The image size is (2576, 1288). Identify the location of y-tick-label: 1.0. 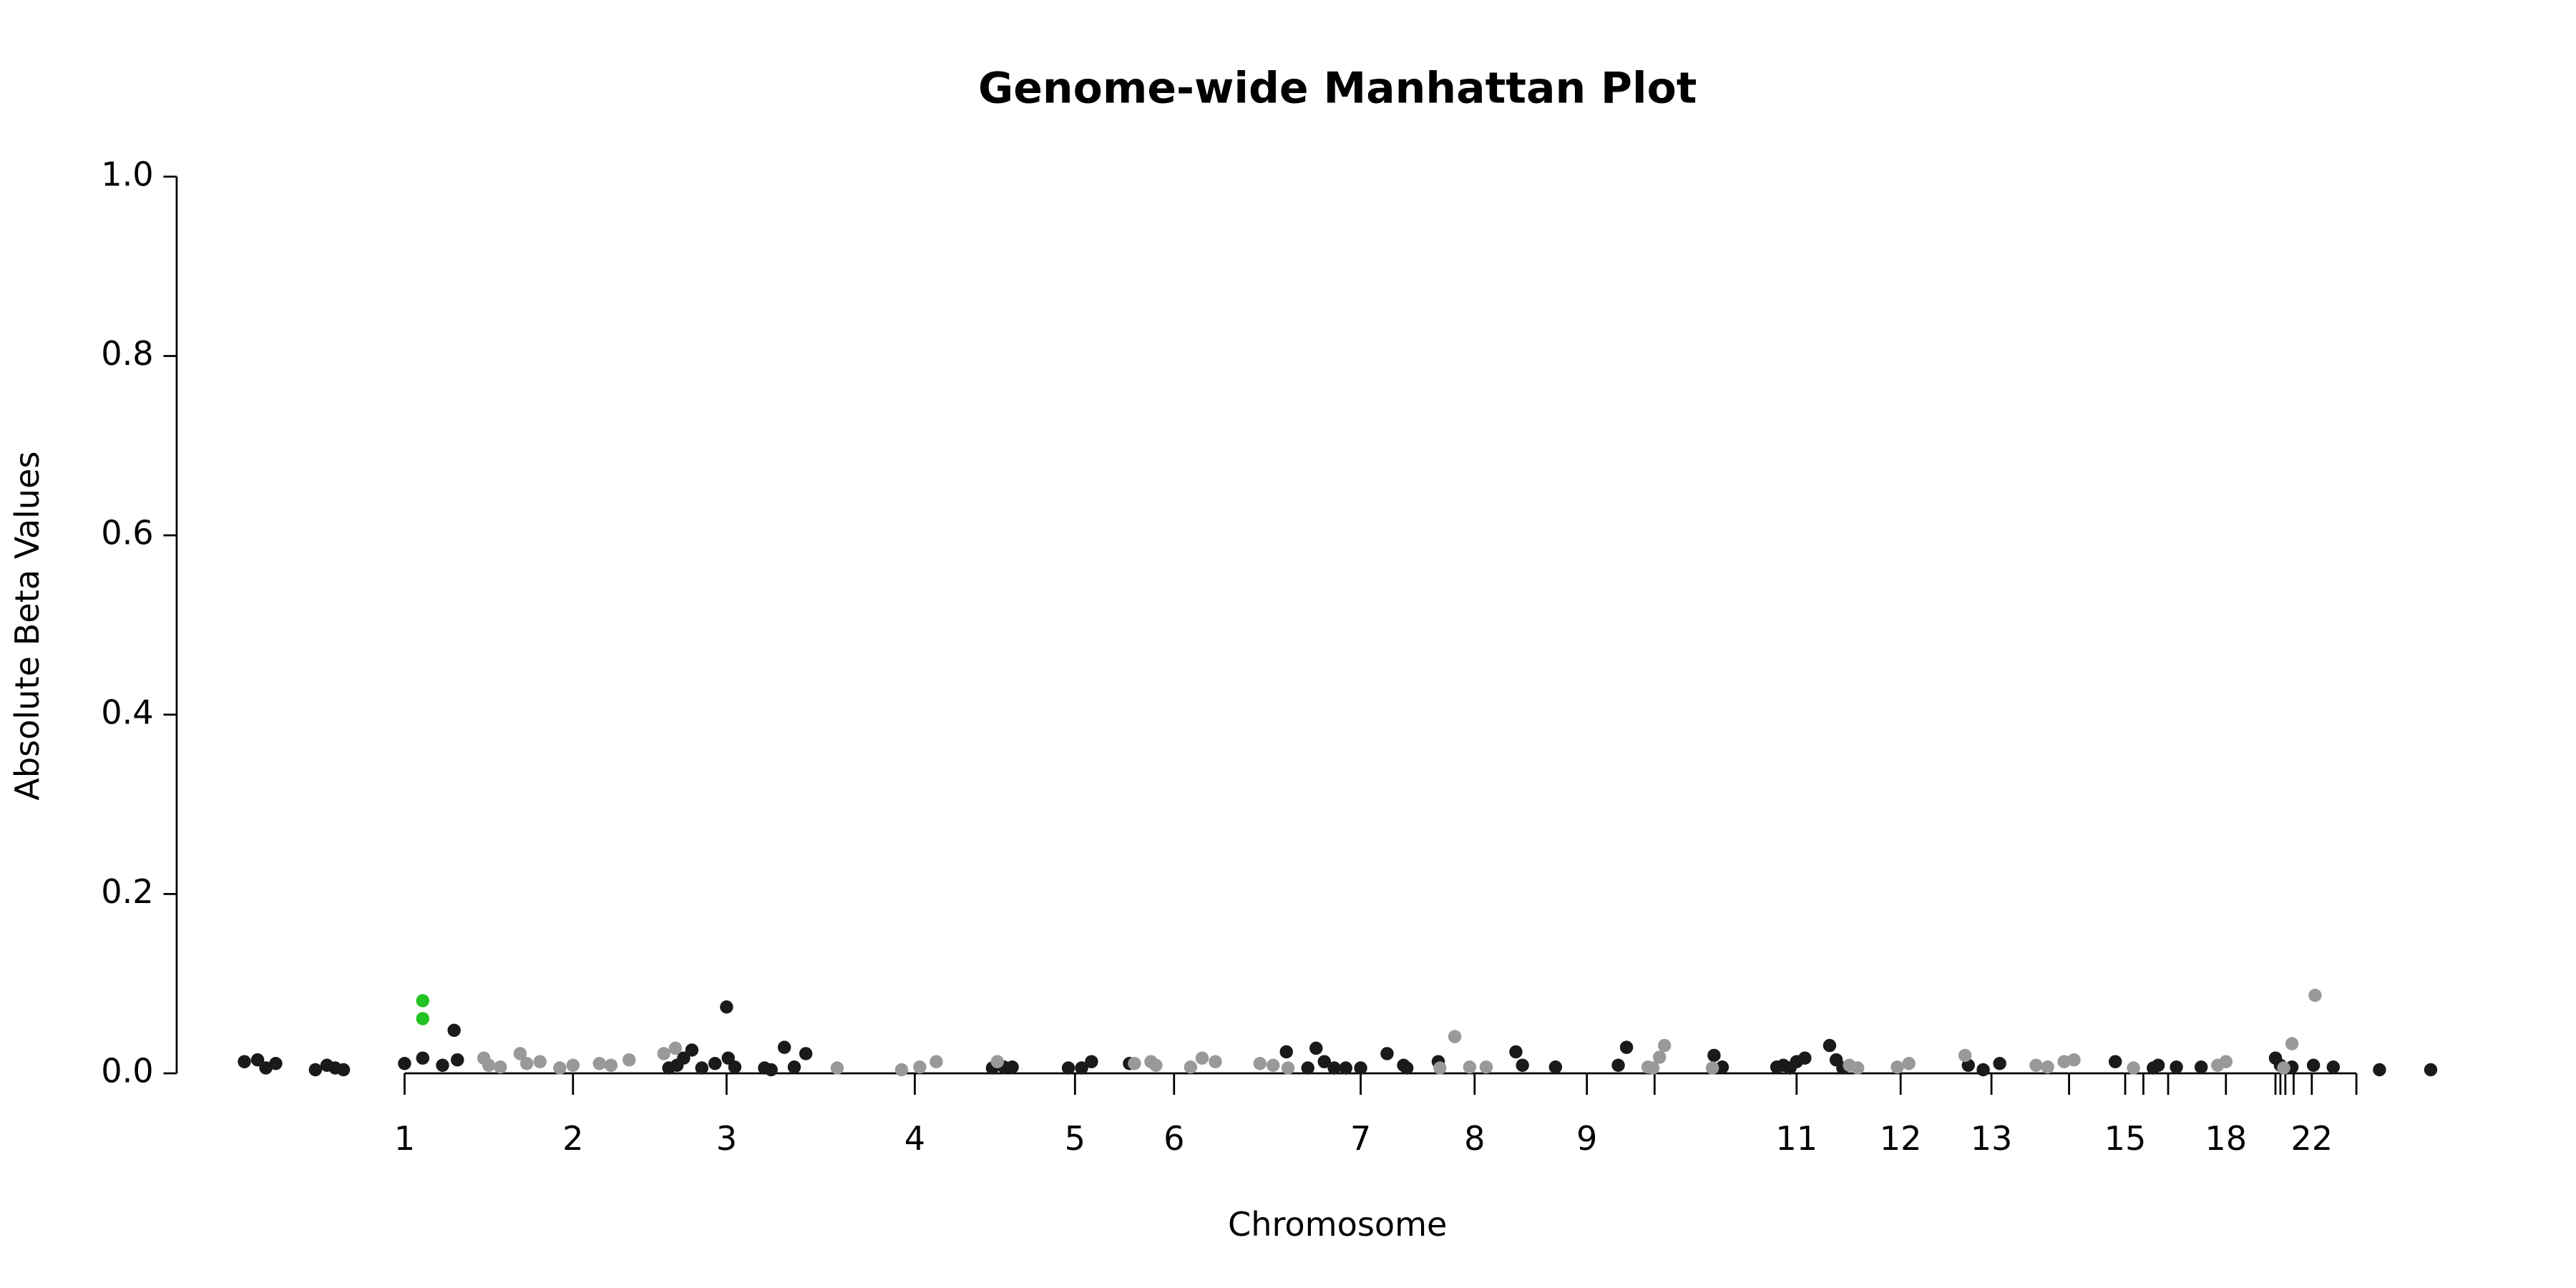
(127, 174).